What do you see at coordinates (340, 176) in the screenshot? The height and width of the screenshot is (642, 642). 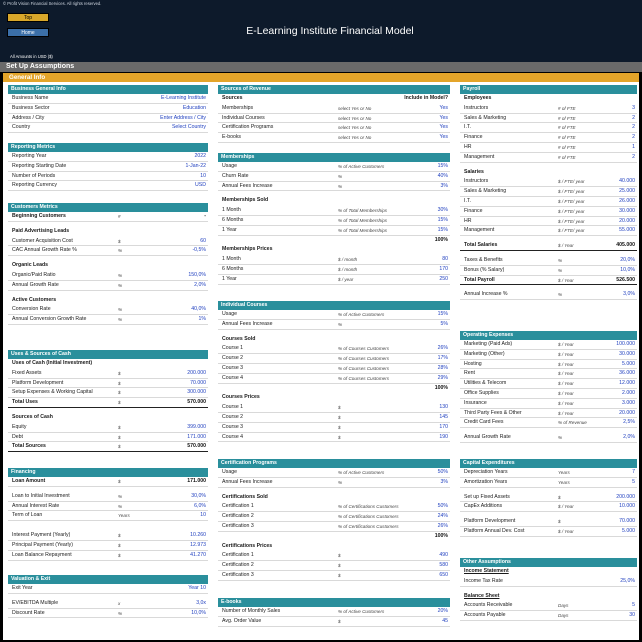 I see `row-unit: %` at bounding box center [340, 176].